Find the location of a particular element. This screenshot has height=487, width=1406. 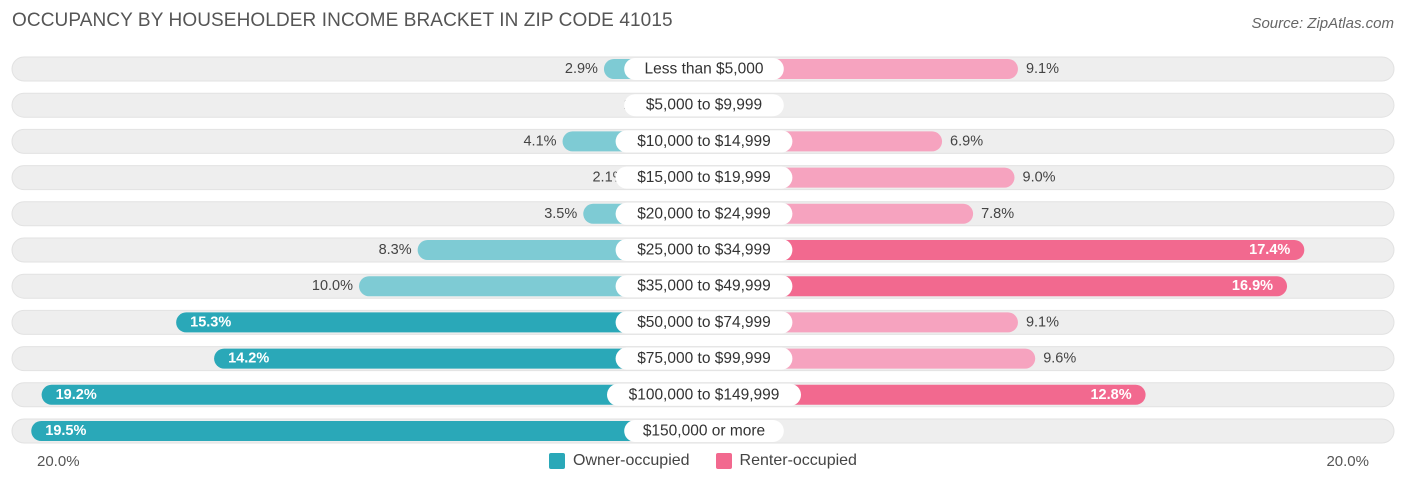

legend-owner-swatch is located at coordinates (557, 461).